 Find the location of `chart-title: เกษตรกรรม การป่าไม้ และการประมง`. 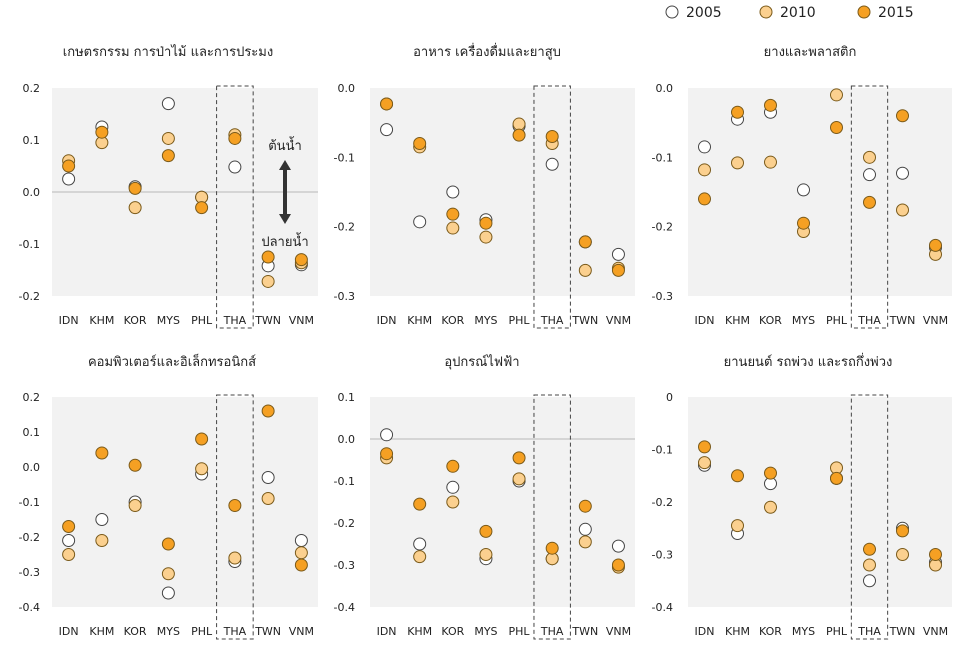

chart-title: เกษตรกรรม การป่าไม้ และการประมง is located at coordinates (168, 52).